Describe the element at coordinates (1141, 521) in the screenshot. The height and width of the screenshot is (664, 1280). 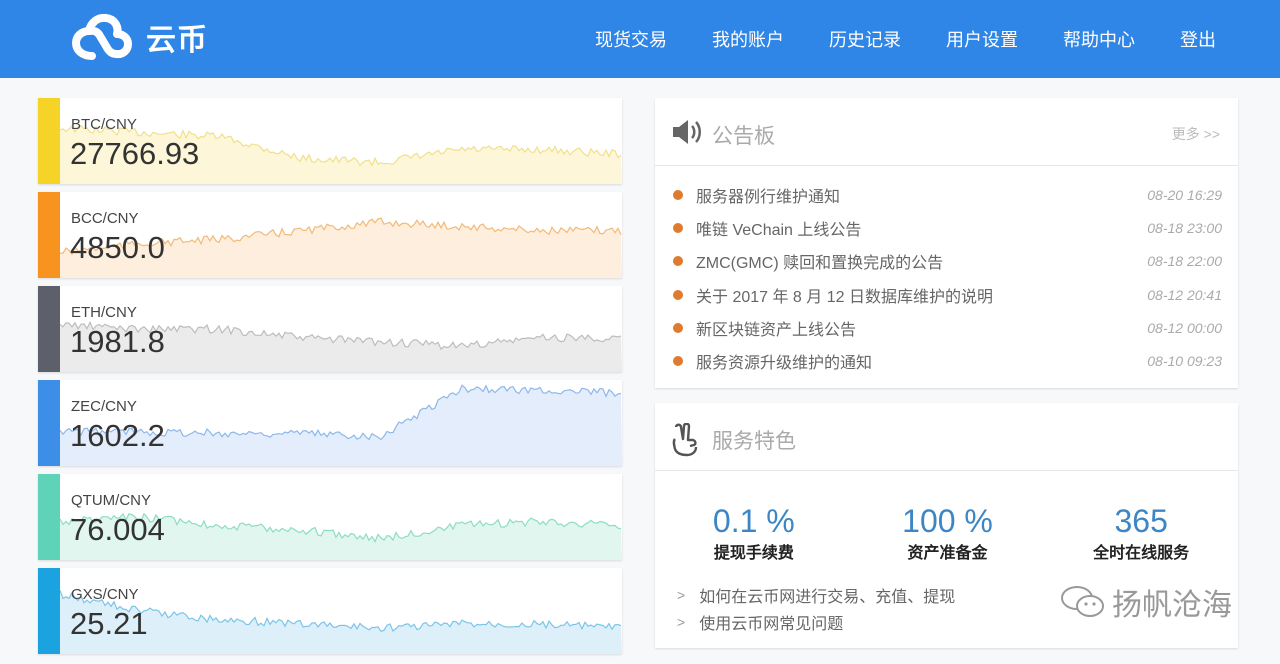
I see `stat-value: 365` at that location.